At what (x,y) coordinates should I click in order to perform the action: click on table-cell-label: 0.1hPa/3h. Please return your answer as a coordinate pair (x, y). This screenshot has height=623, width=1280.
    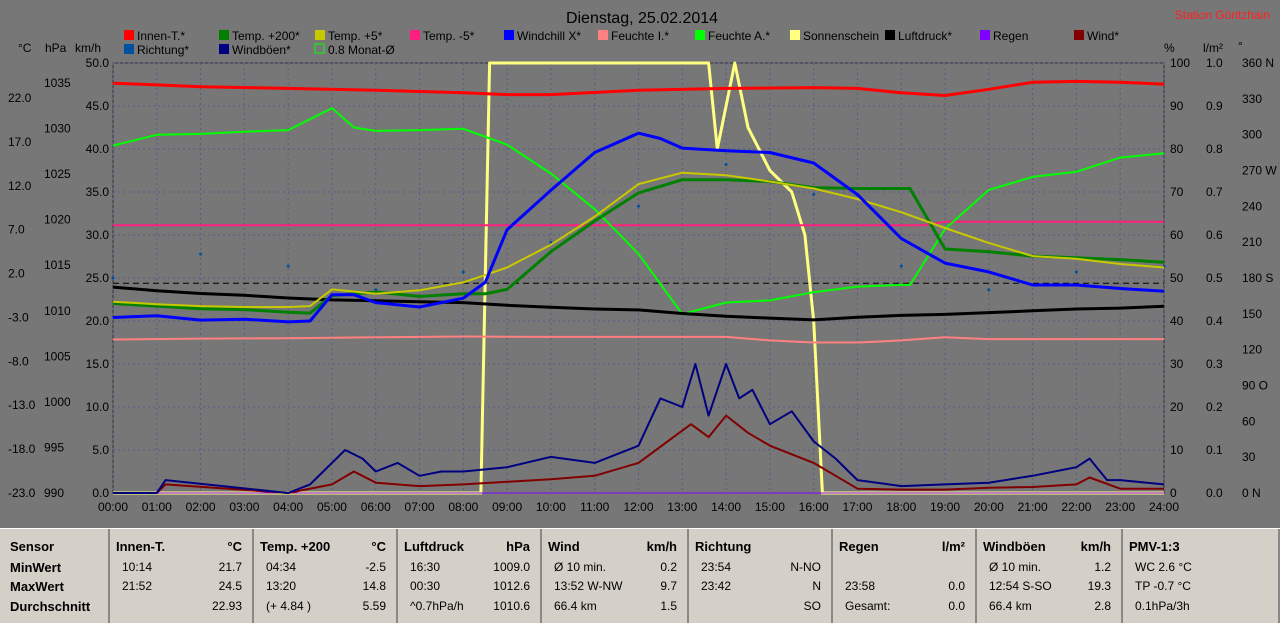
    Looking at the image, I should click on (1162, 606).